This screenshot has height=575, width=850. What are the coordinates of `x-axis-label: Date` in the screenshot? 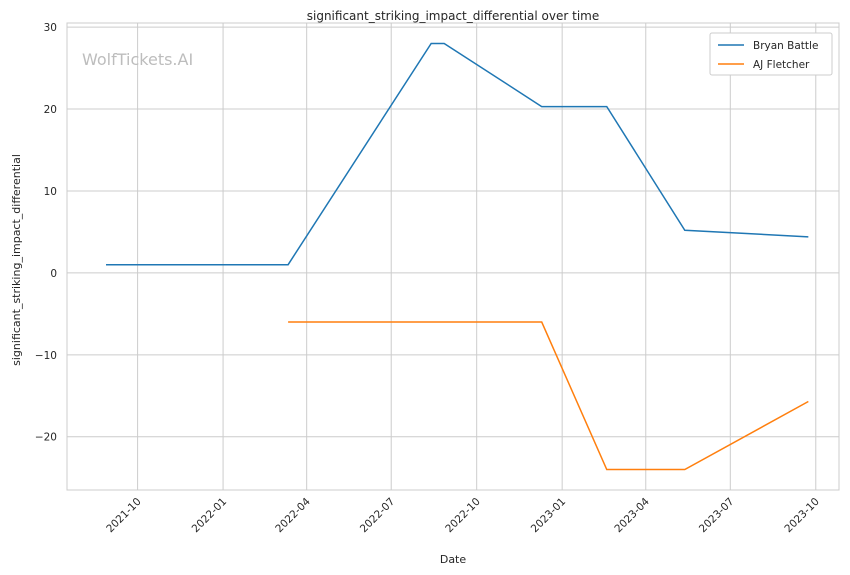 It's located at (453, 559).